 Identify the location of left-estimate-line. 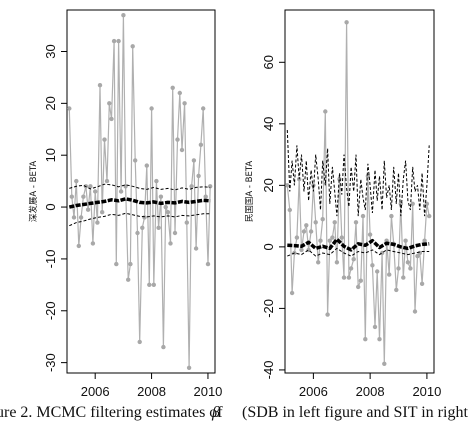
(139, 203).